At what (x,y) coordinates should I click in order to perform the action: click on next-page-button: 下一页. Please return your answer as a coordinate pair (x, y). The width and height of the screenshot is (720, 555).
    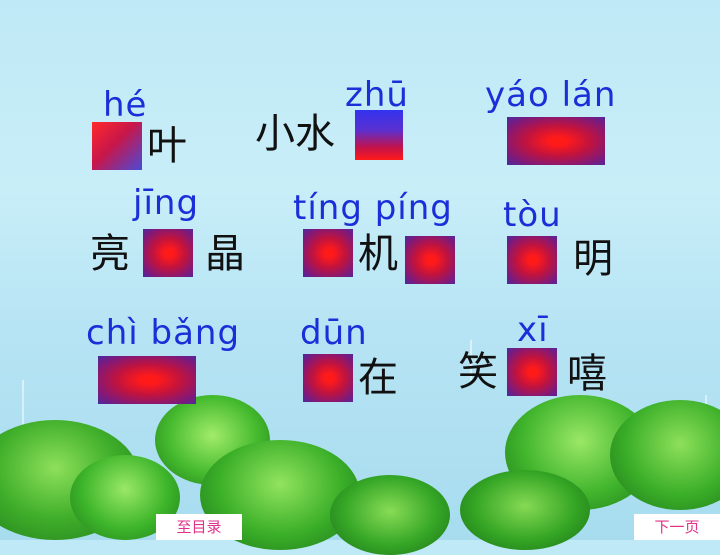
    Looking at the image, I should click on (677, 527).